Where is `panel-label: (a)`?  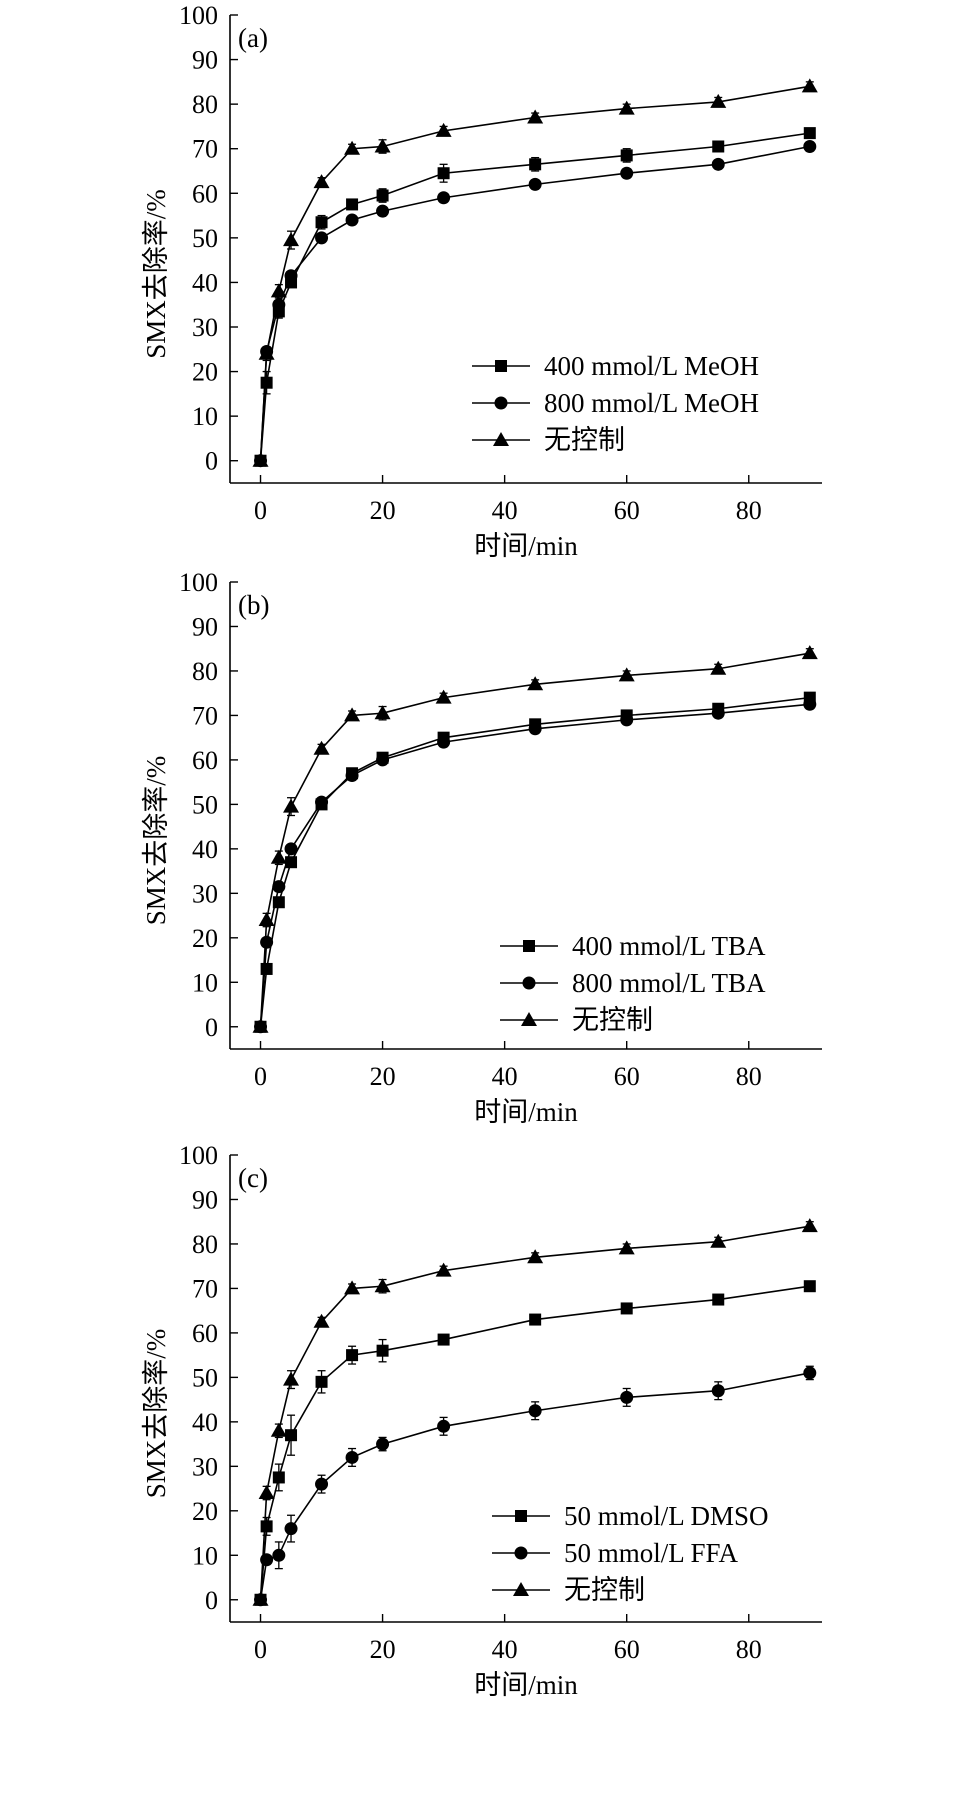 panel-label: (a) is located at coordinates (253, 38).